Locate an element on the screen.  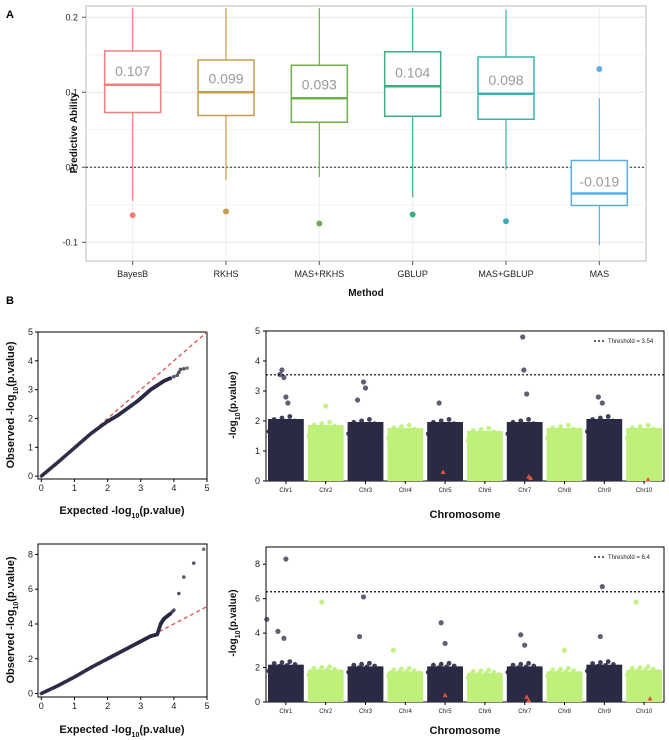
boxplot-median-label: 0.099 is located at coordinates (225, 78).